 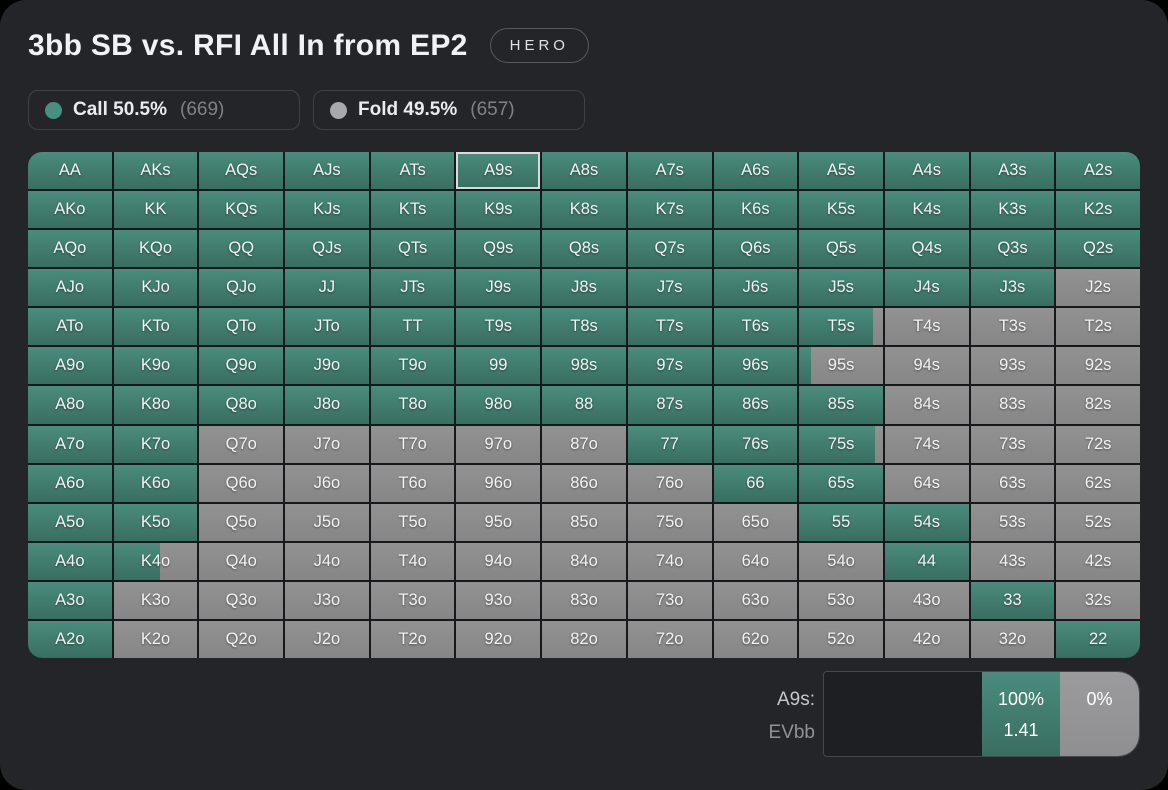 I want to click on cell-22: 22, so click(x=1098, y=639).